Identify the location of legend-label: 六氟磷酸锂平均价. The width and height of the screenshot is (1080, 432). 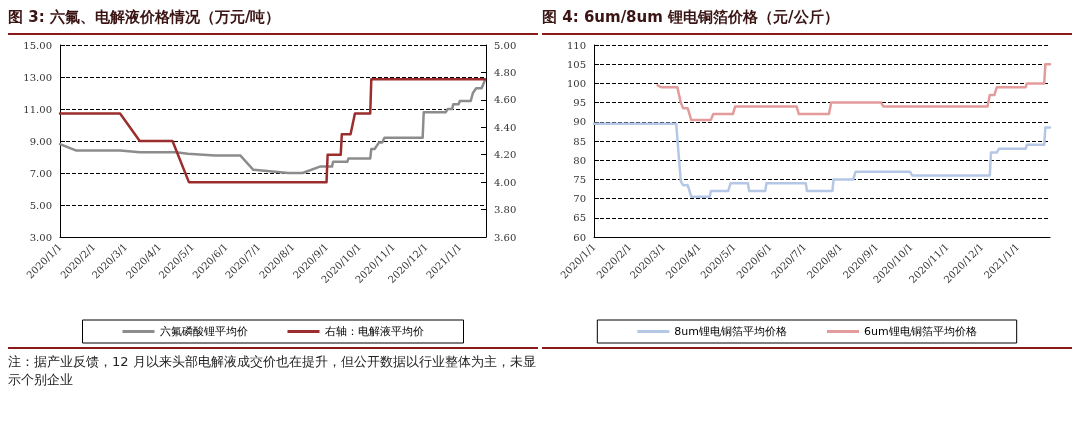
(203, 331).